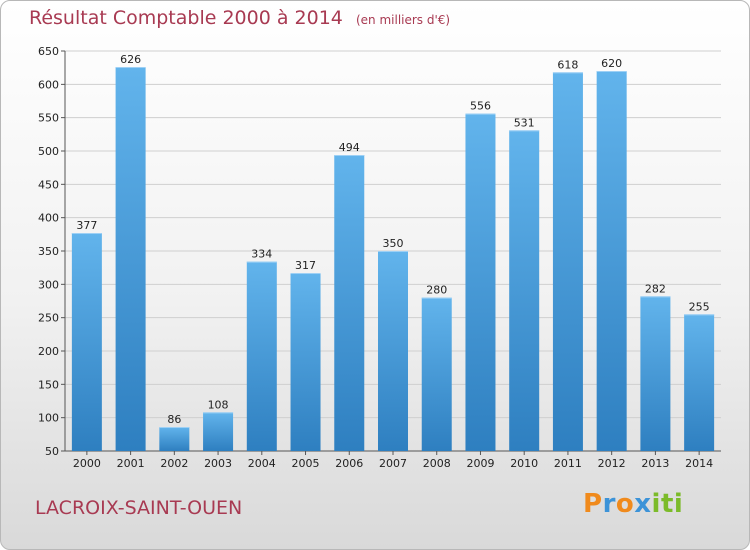 This screenshot has height=550, width=750. I want to click on x-tick-label-2008: 2008, so click(437, 463).